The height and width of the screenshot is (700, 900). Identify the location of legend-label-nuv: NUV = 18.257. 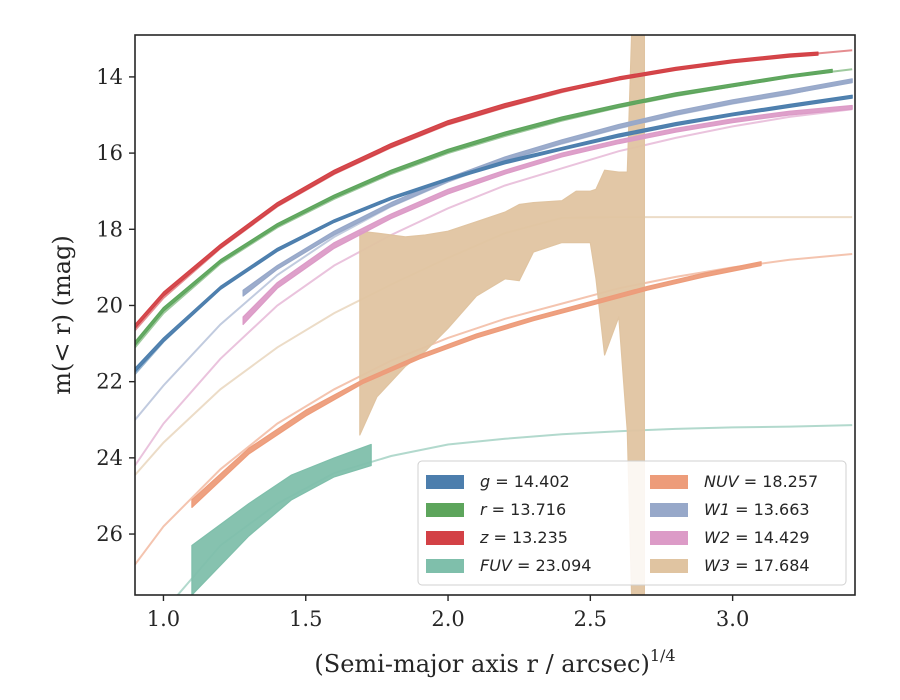
(761, 481).